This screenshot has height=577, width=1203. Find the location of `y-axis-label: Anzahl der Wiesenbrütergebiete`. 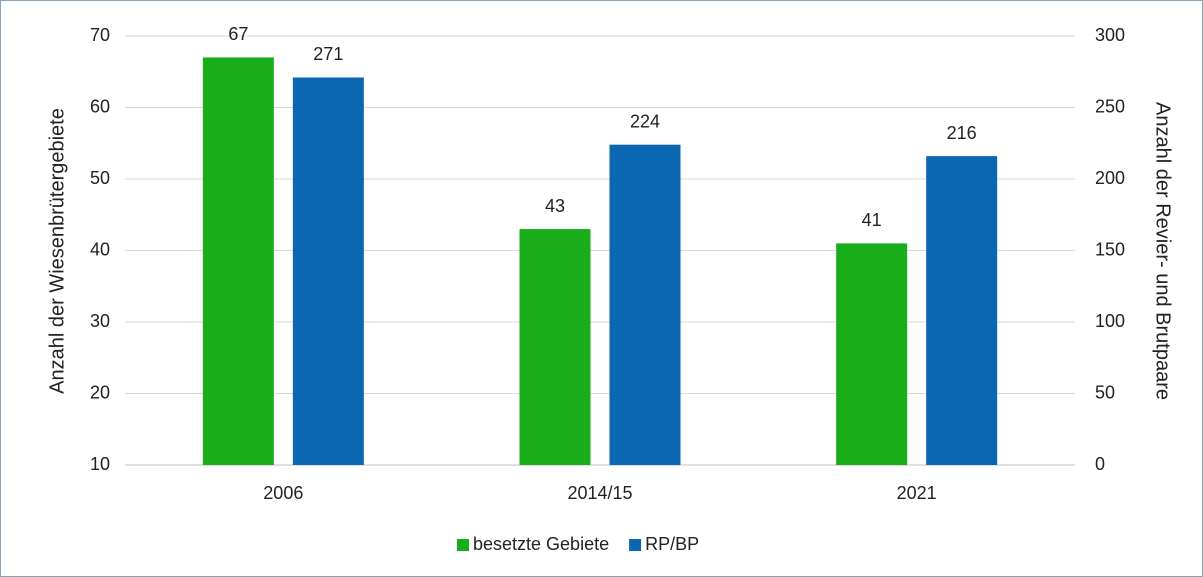

y-axis-label: Anzahl der Wiesenbrütergebiete is located at coordinates (57, 251).